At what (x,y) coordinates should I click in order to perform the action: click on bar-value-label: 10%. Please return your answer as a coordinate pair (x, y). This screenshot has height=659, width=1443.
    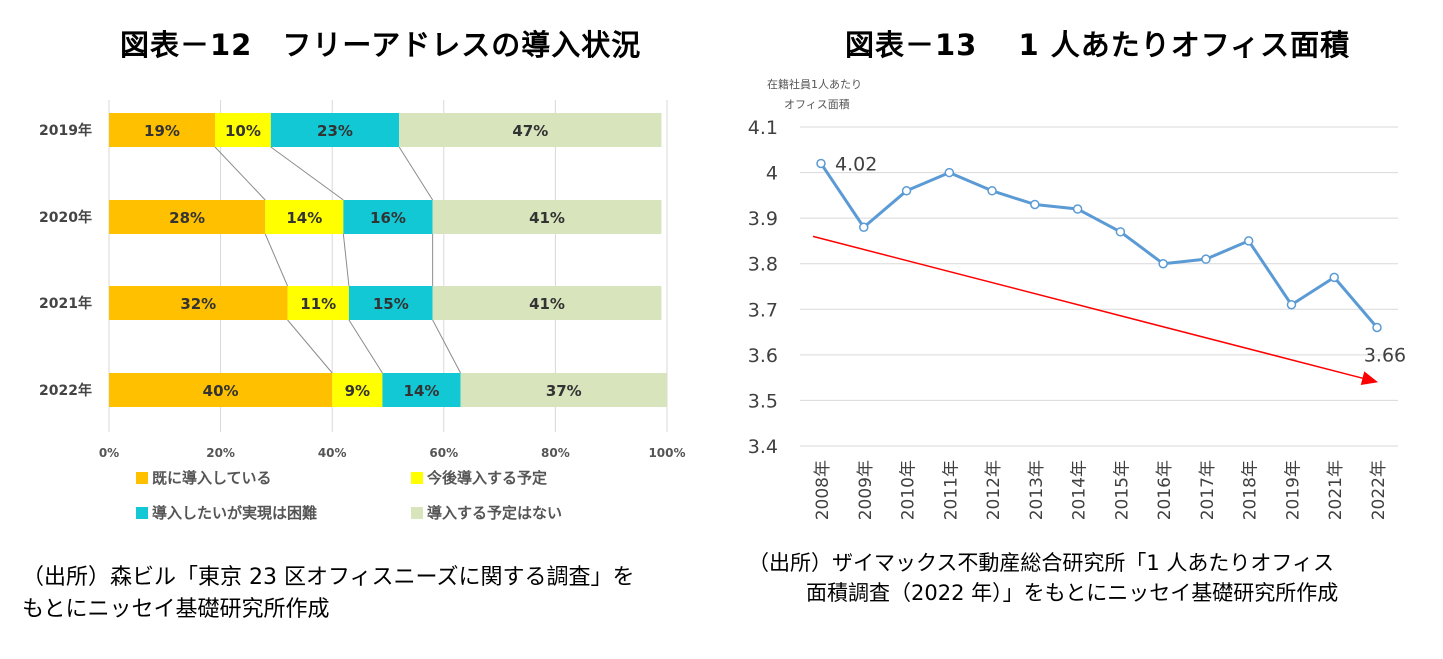
    Looking at the image, I should click on (243, 131).